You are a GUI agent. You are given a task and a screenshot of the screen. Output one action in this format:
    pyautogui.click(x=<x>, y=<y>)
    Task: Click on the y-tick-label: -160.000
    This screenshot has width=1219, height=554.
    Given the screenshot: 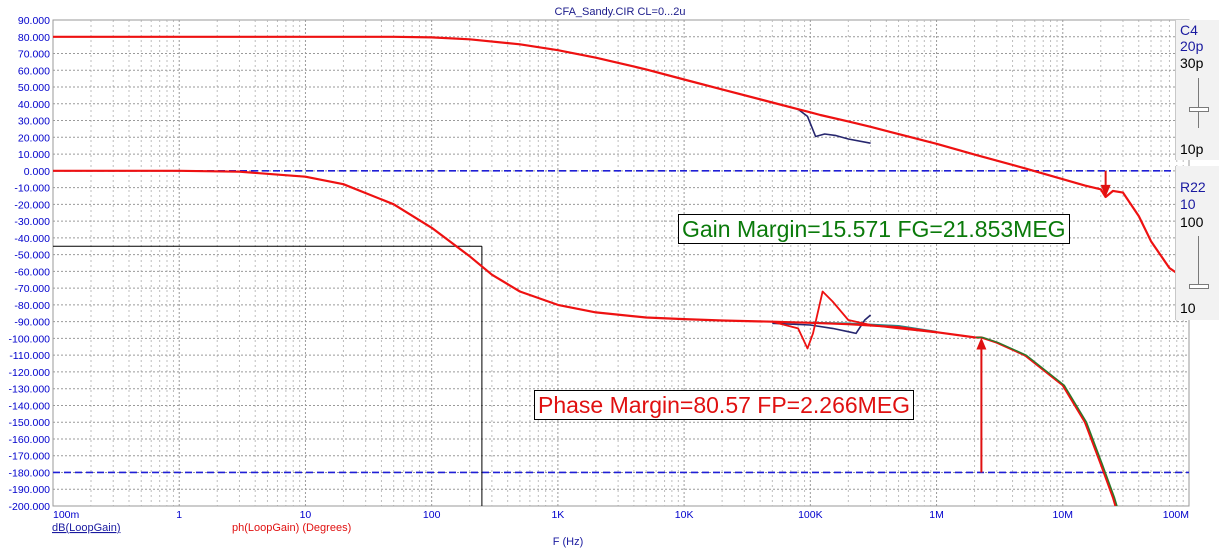 What is the action you would take?
    pyautogui.click(x=30, y=440)
    